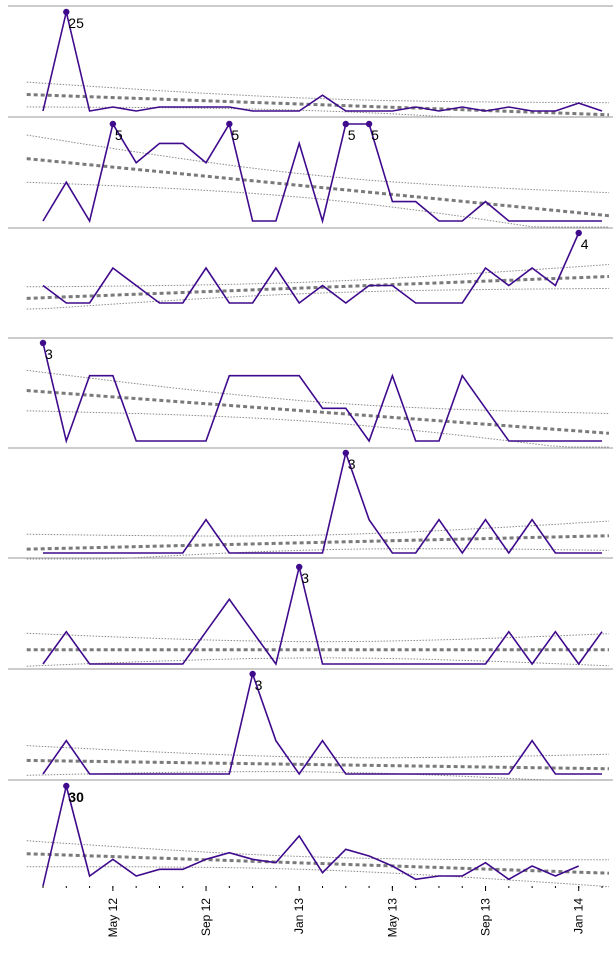  What do you see at coordinates (76, 23) in the screenshot?
I see `peak-label: 25` at bounding box center [76, 23].